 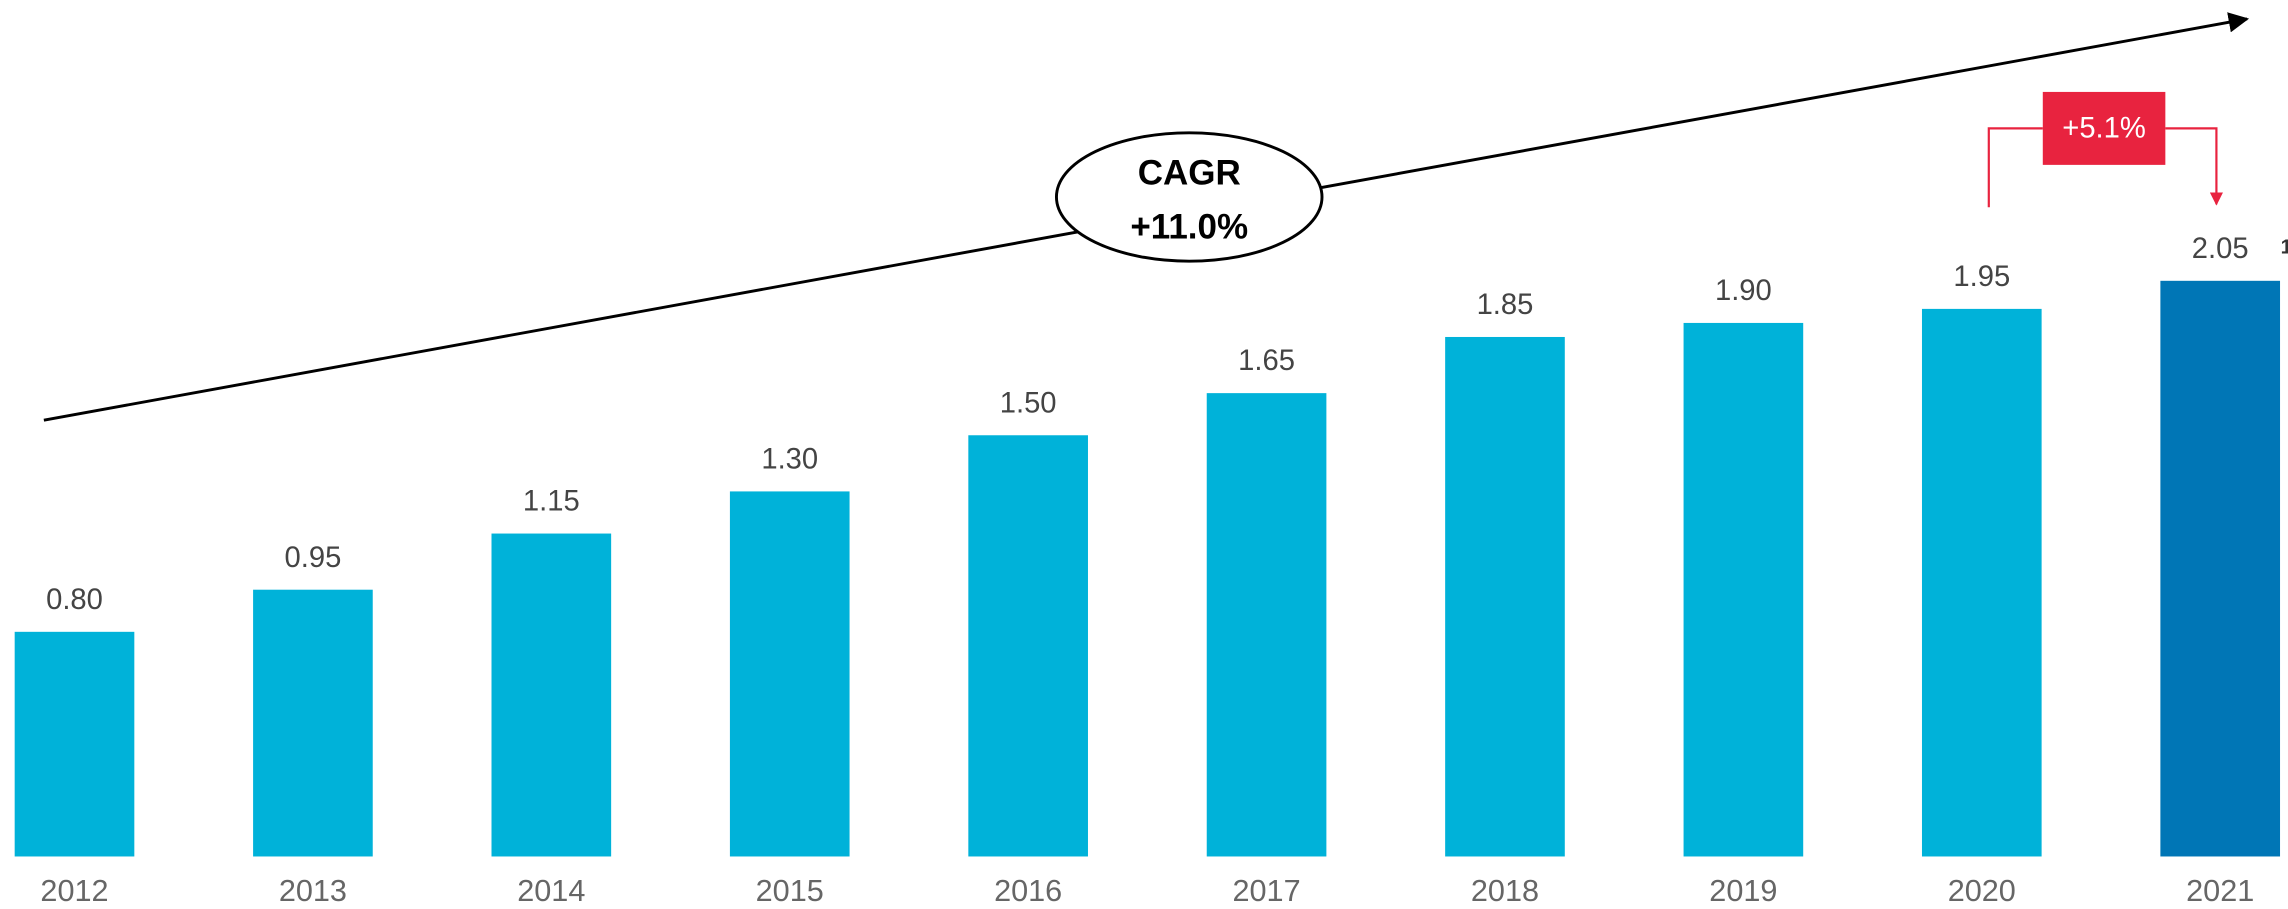 I want to click on value-label: 0.95, so click(x=313, y=558).